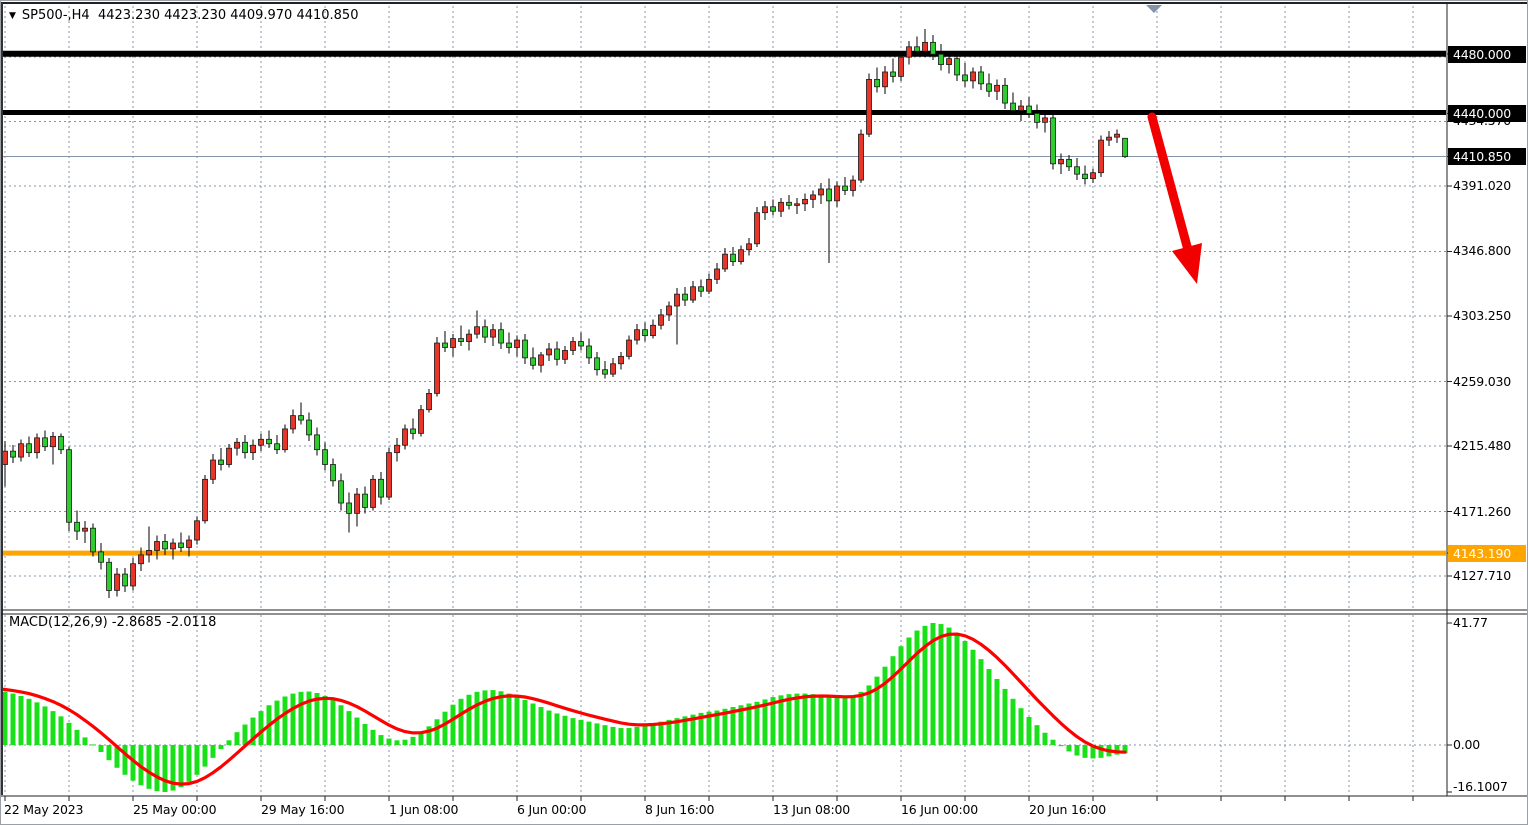 Image resolution: width=1528 pixels, height=825 pixels. Describe the element at coordinates (1482, 511) in the screenshot. I see `price-tick-label: 4171.260` at that location.